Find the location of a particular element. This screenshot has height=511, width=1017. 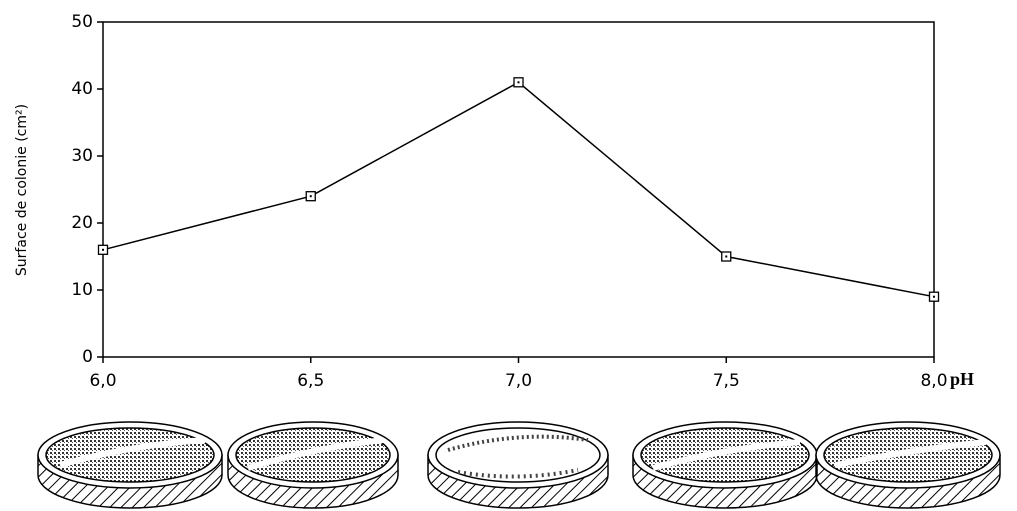

y-tick-label: 40 is located at coordinates (82, 89).